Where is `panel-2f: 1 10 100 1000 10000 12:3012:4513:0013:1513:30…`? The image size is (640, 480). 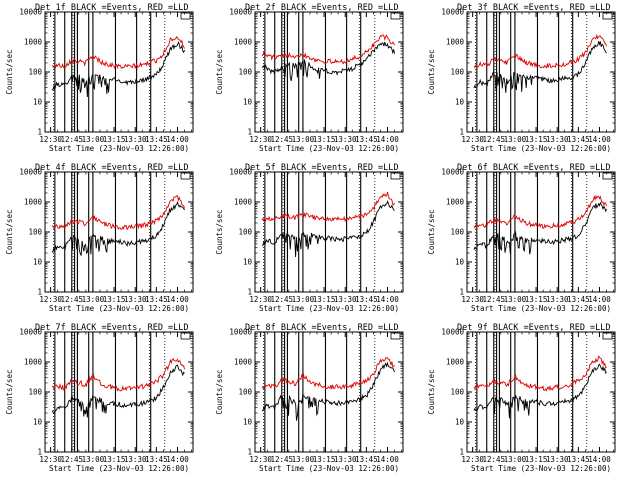 panel-2f: 1 10 100 1000 10000 12:3012:4513:0013:1513:30… is located at coordinates (309, 78).